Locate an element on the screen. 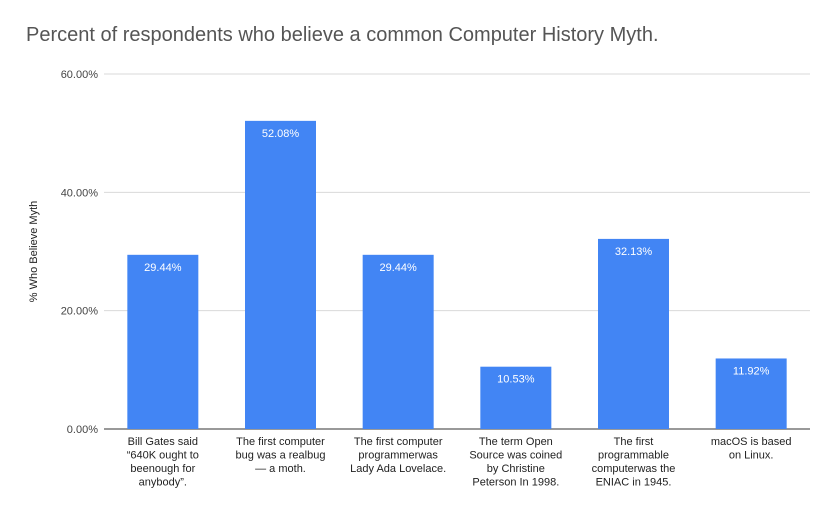  y-tick-label: 20.00% is located at coordinates (80, 312).